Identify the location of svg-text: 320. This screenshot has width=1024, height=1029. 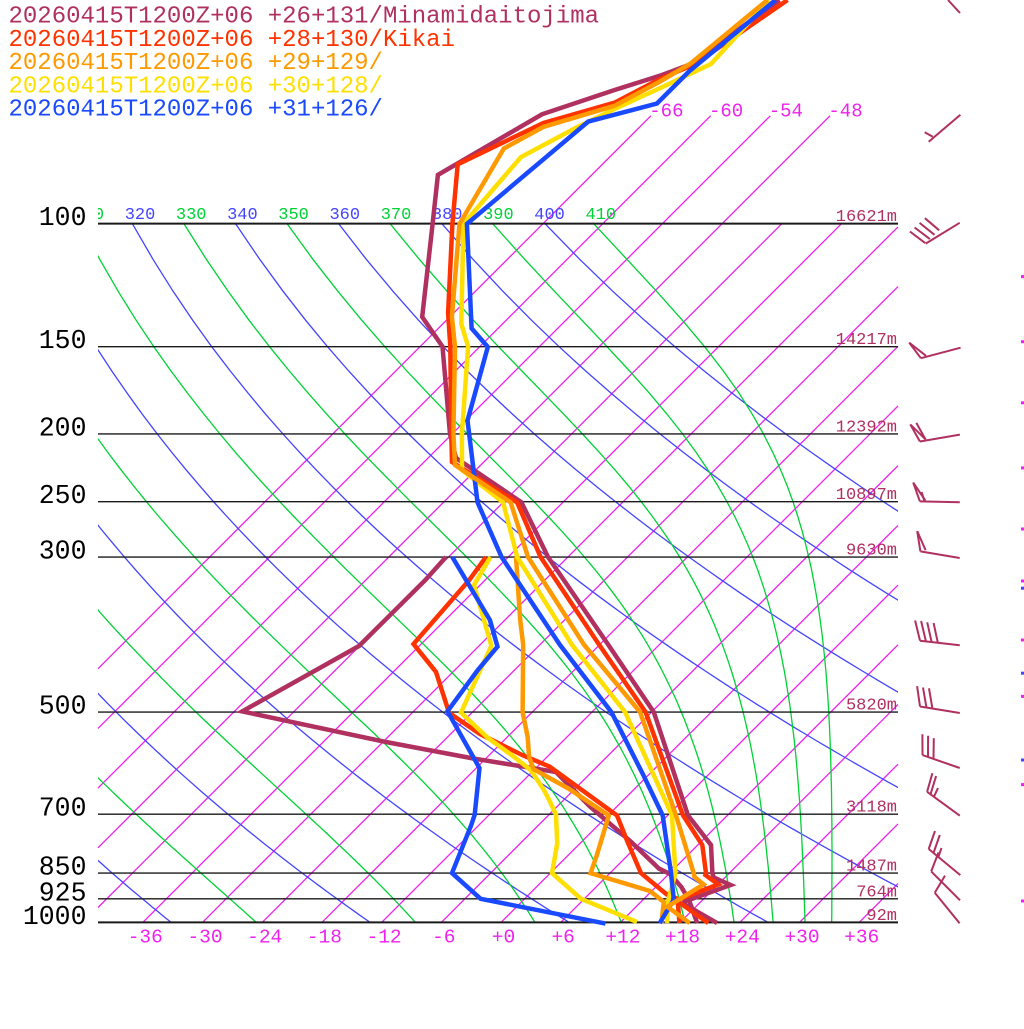
(140, 215).